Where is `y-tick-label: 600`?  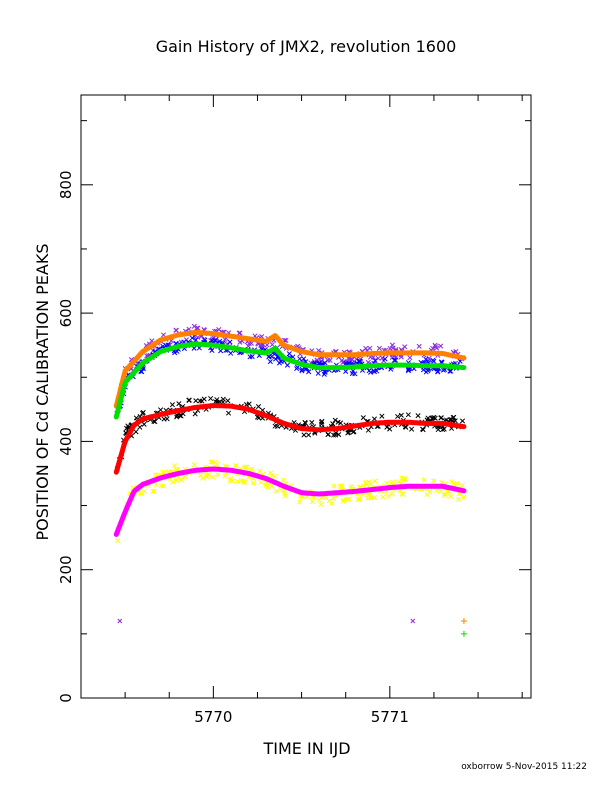
y-tick-label: 600 is located at coordinates (66, 313).